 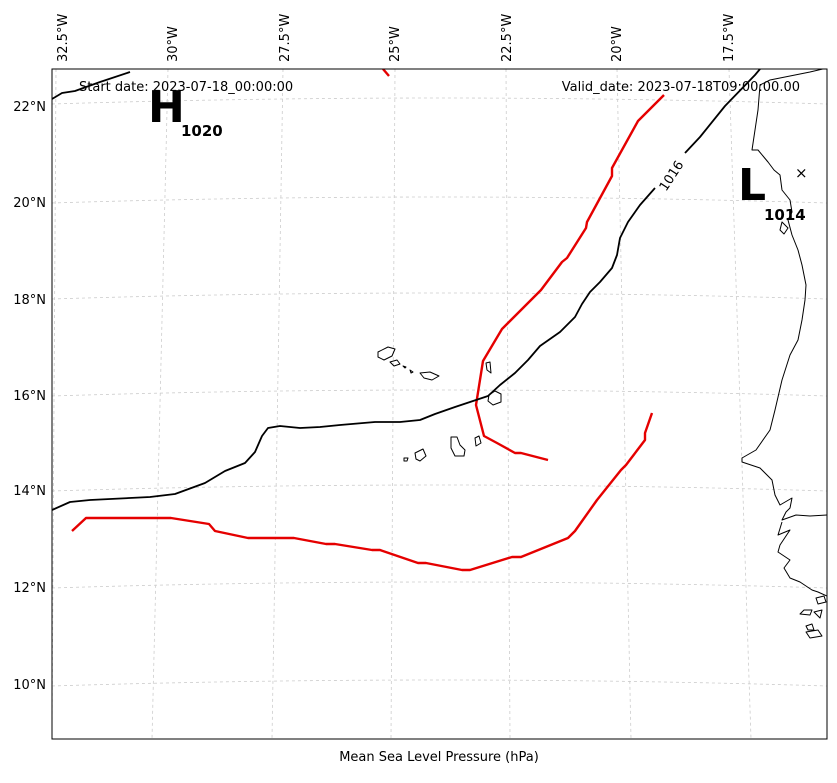 What do you see at coordinates (784, 295) in the screenshot?
I see `african-coast` at bounding box center [784, 295].